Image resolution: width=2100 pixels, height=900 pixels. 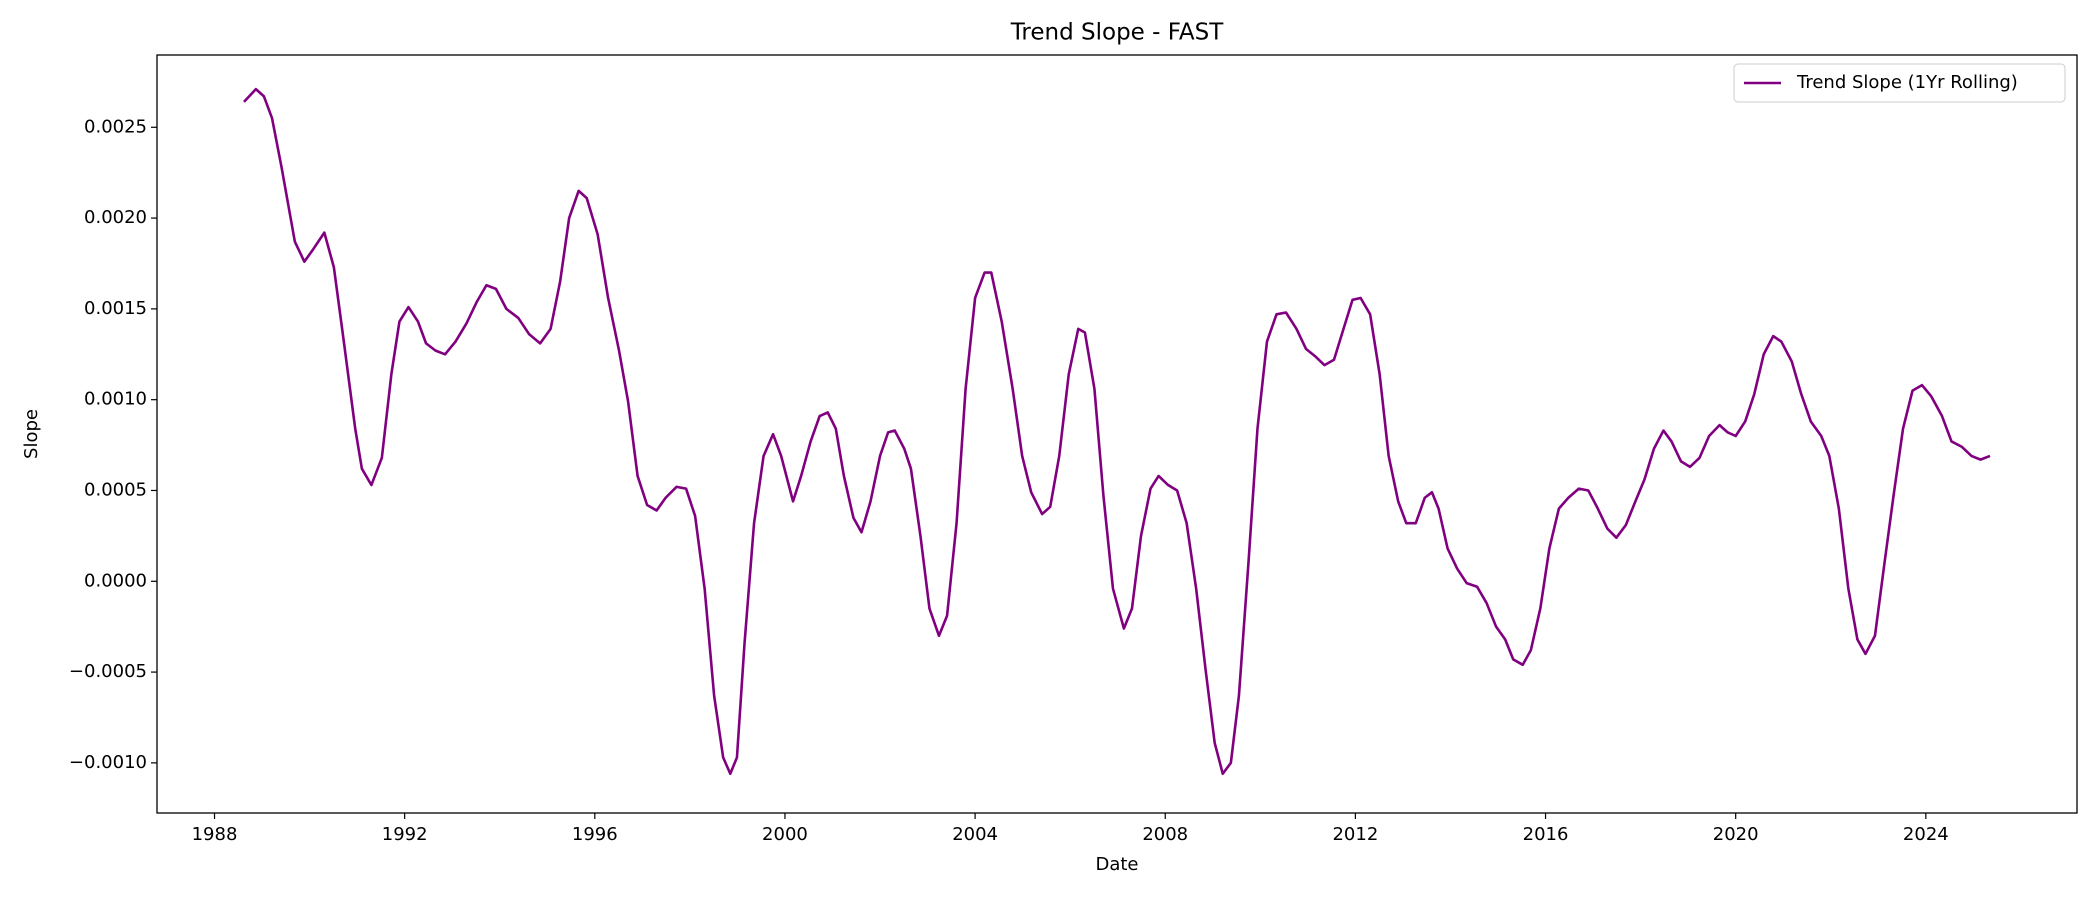 I want to click on y-tick-label: −0.0005, so click(x=108, y=671).